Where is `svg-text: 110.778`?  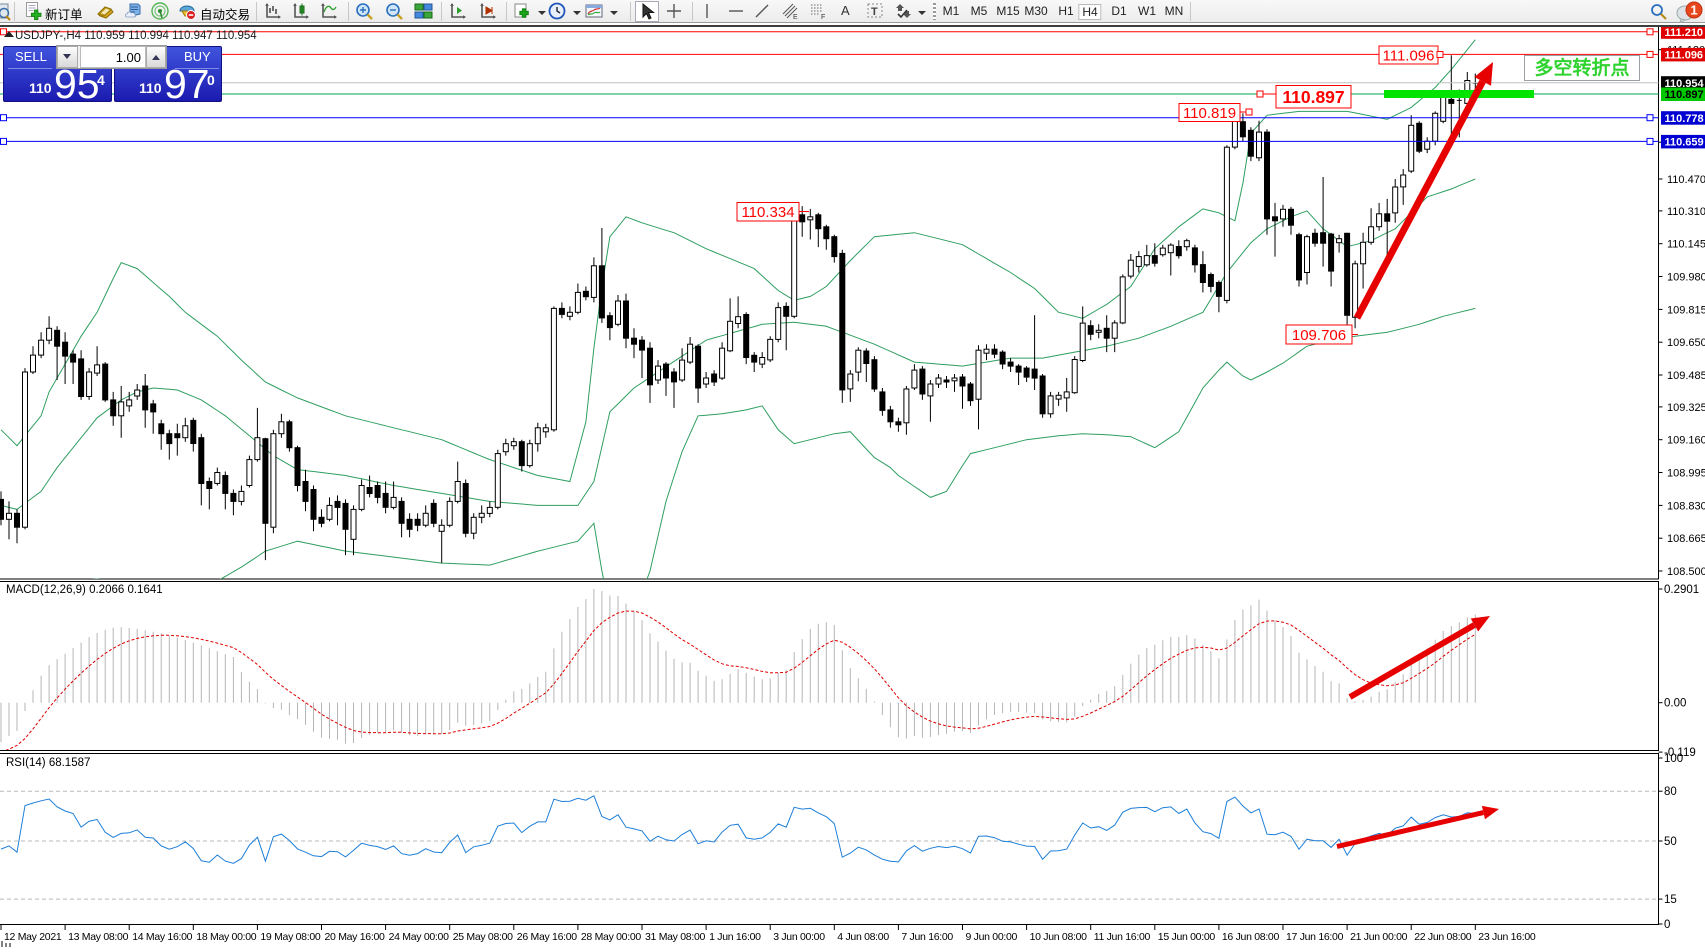 svg-text: 110.778 is located at coordinates (1684, 119).